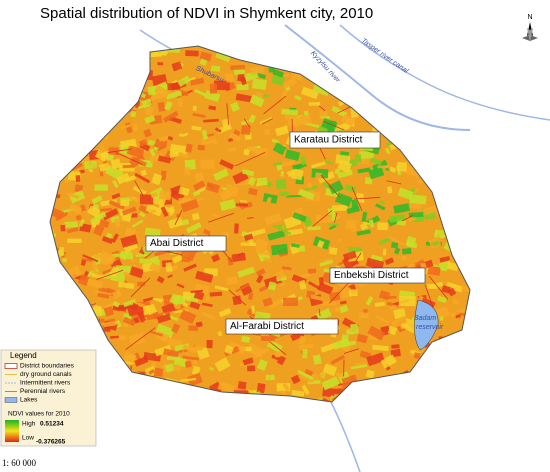 The width and height of the screenshot is (550, 472). Describe the element at coordinates (28, 438) in the screenshot. I see `ndvi-low-label: Low` at that location.